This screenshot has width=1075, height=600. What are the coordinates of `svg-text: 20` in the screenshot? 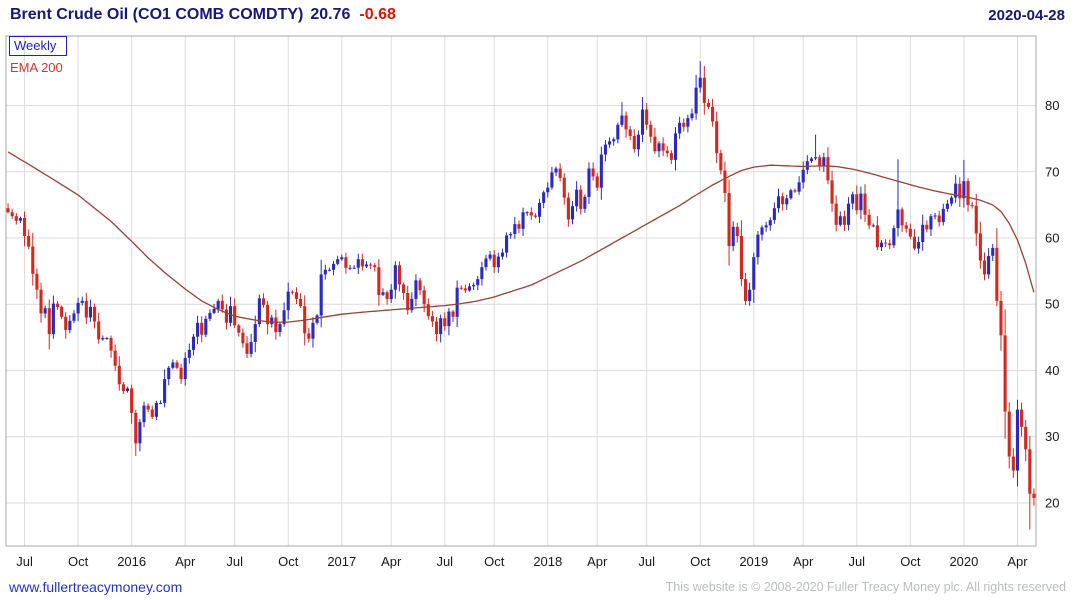 It's located at (1052, 502).